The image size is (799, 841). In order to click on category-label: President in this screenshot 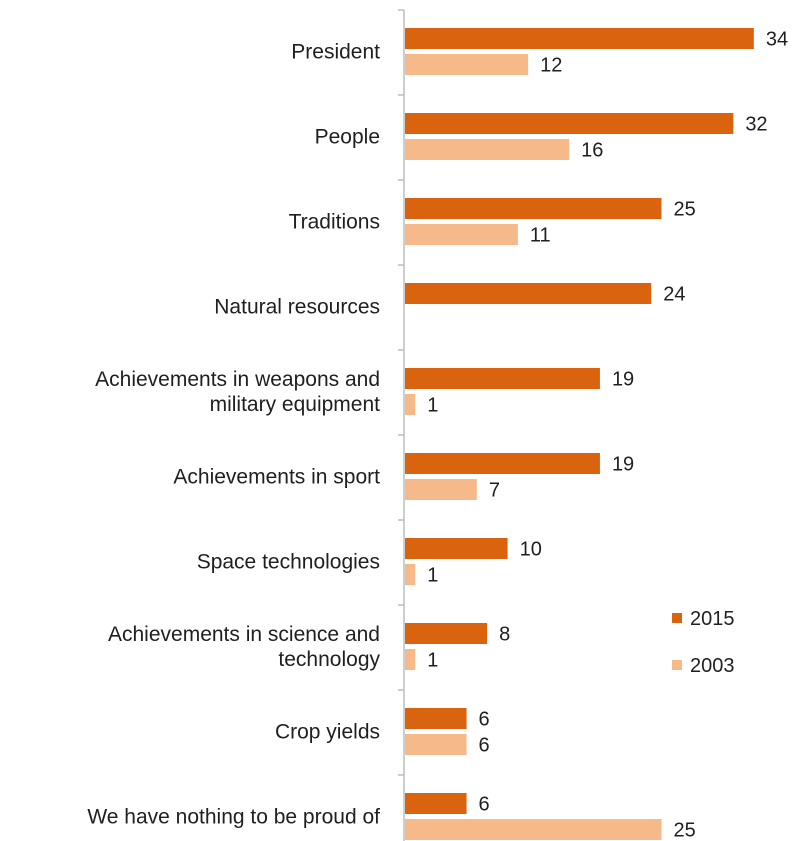, I will do `click(335, 52)`.